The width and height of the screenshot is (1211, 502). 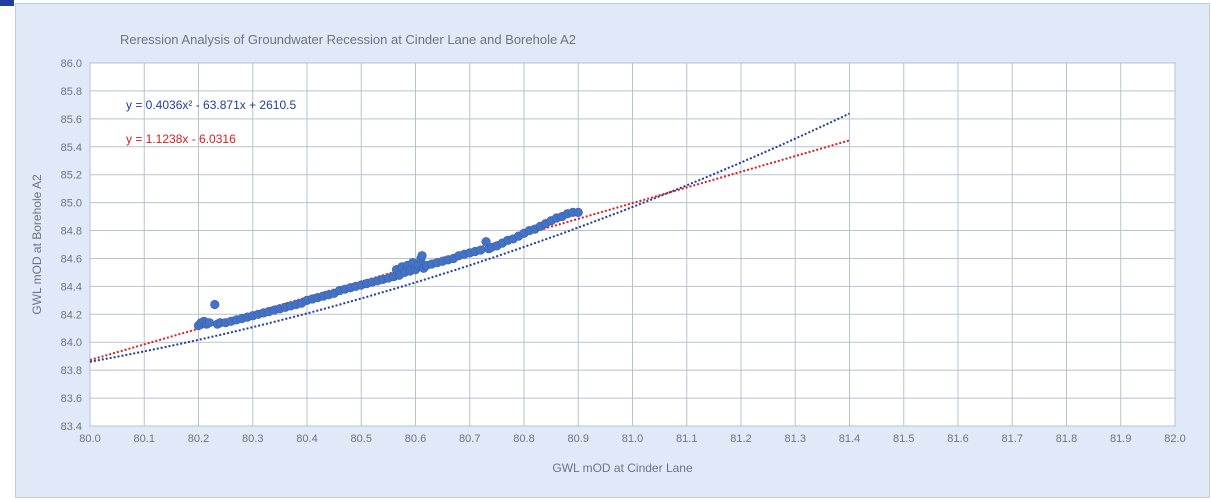 What do you see at coordinates (144, 439) in the screenshot?
I see `x-tick-label: 80.1` at bounding box center [144, 439].